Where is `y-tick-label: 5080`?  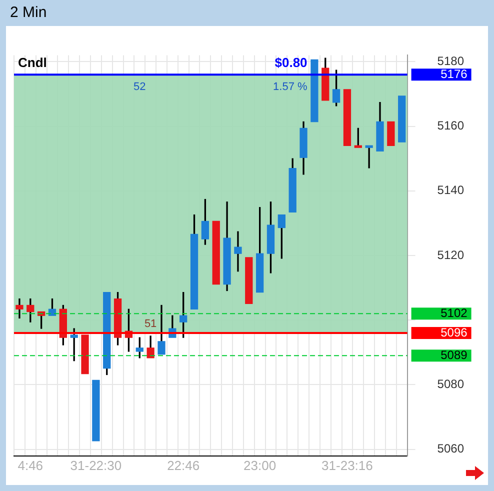 y-tick-label: 5080 is located at coordinates (450, 384).